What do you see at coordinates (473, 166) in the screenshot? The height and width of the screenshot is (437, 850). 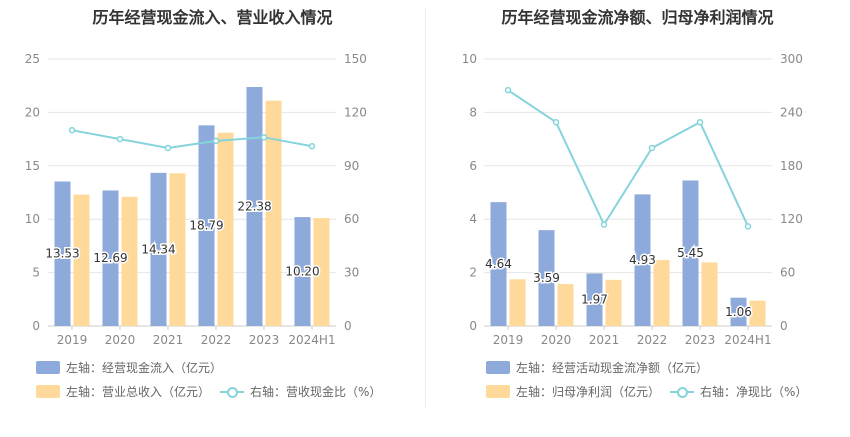 I see `left-axis-tick-label: 6` at bounding box center [473, 166].